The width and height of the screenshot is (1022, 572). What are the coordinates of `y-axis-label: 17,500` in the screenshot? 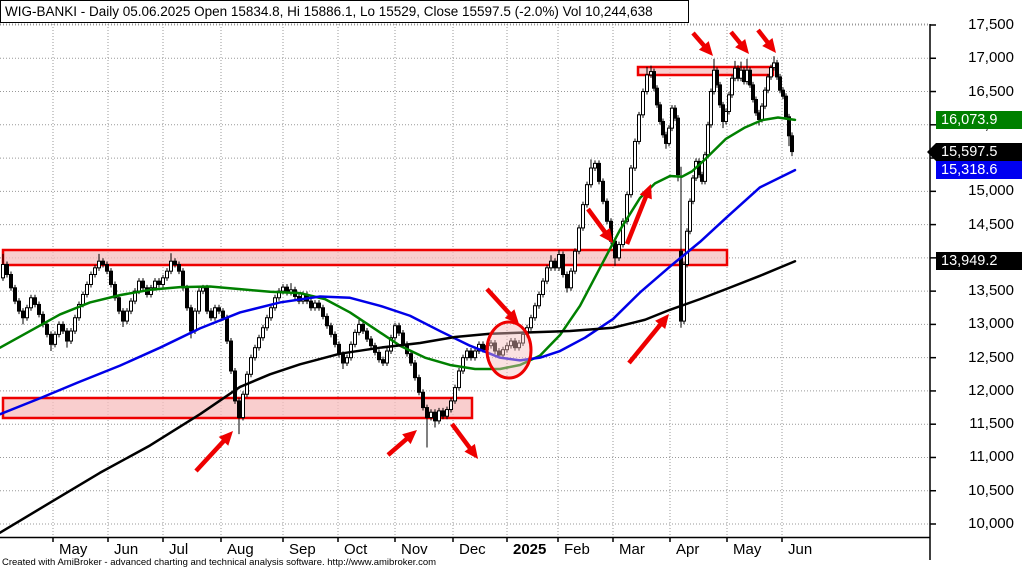 It's located at (991, 24).